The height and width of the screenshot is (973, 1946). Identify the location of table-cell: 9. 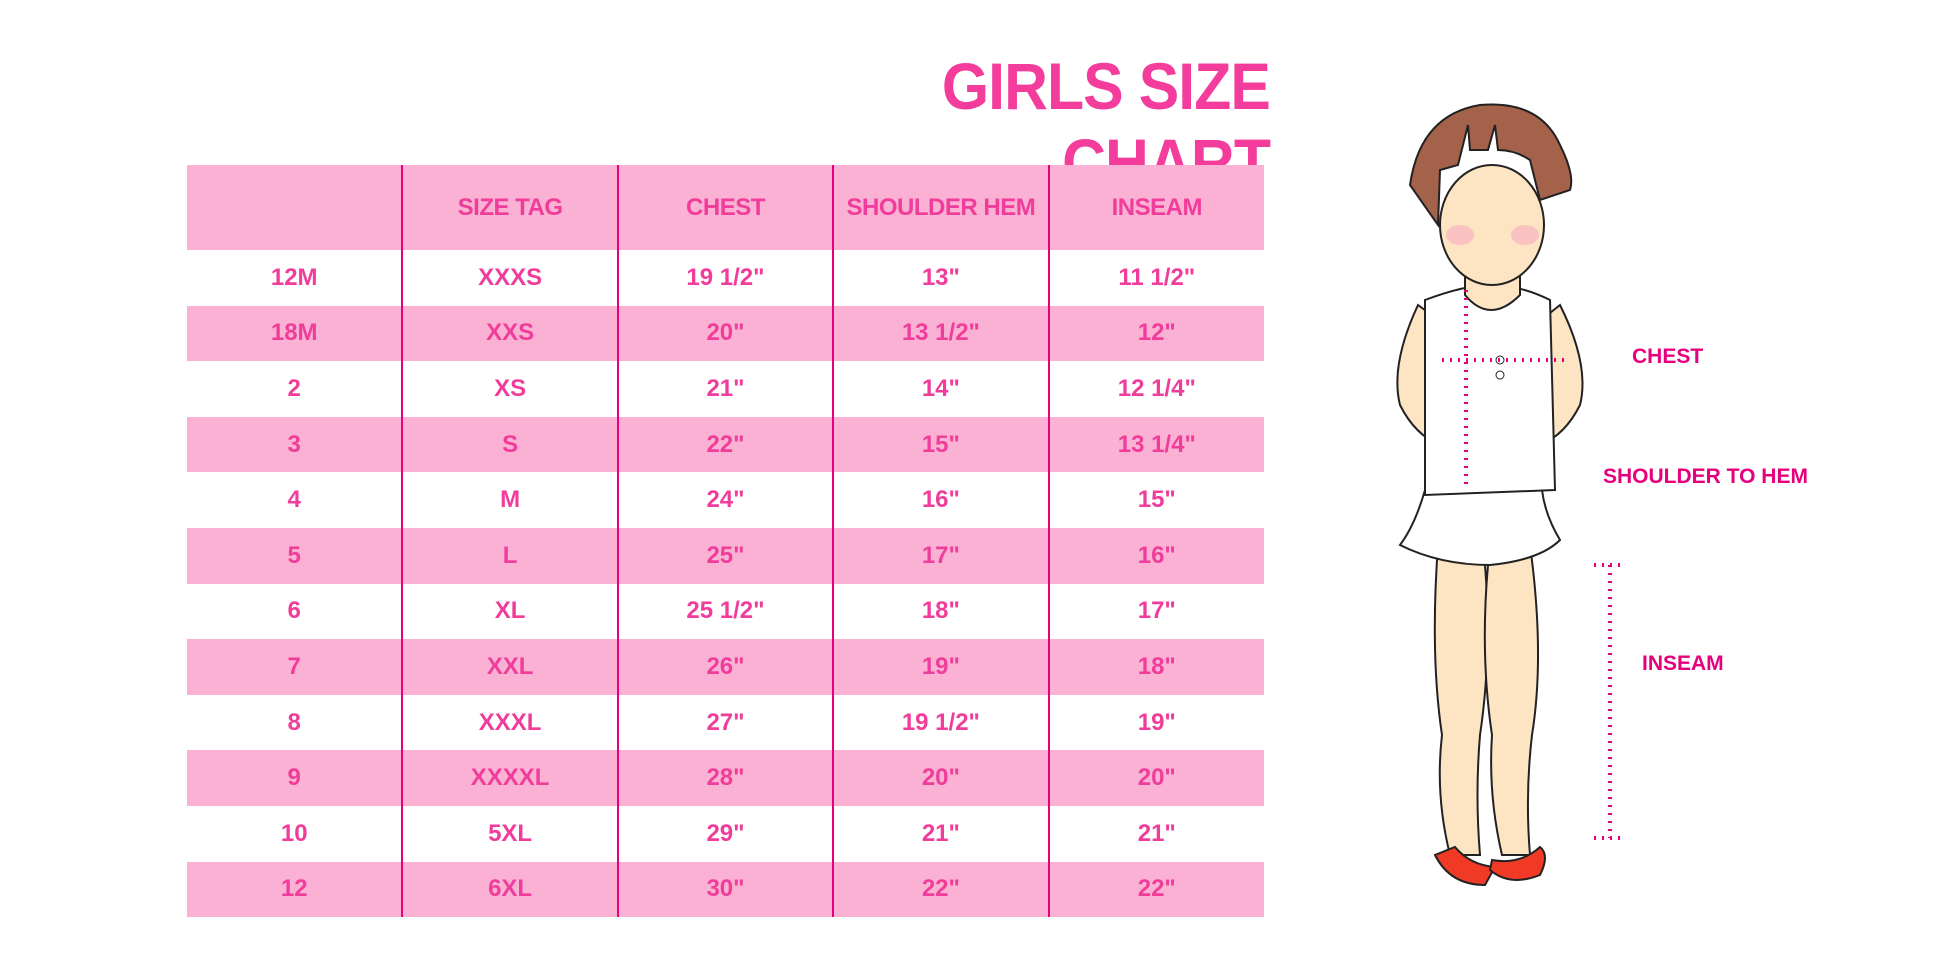
(295, 778).